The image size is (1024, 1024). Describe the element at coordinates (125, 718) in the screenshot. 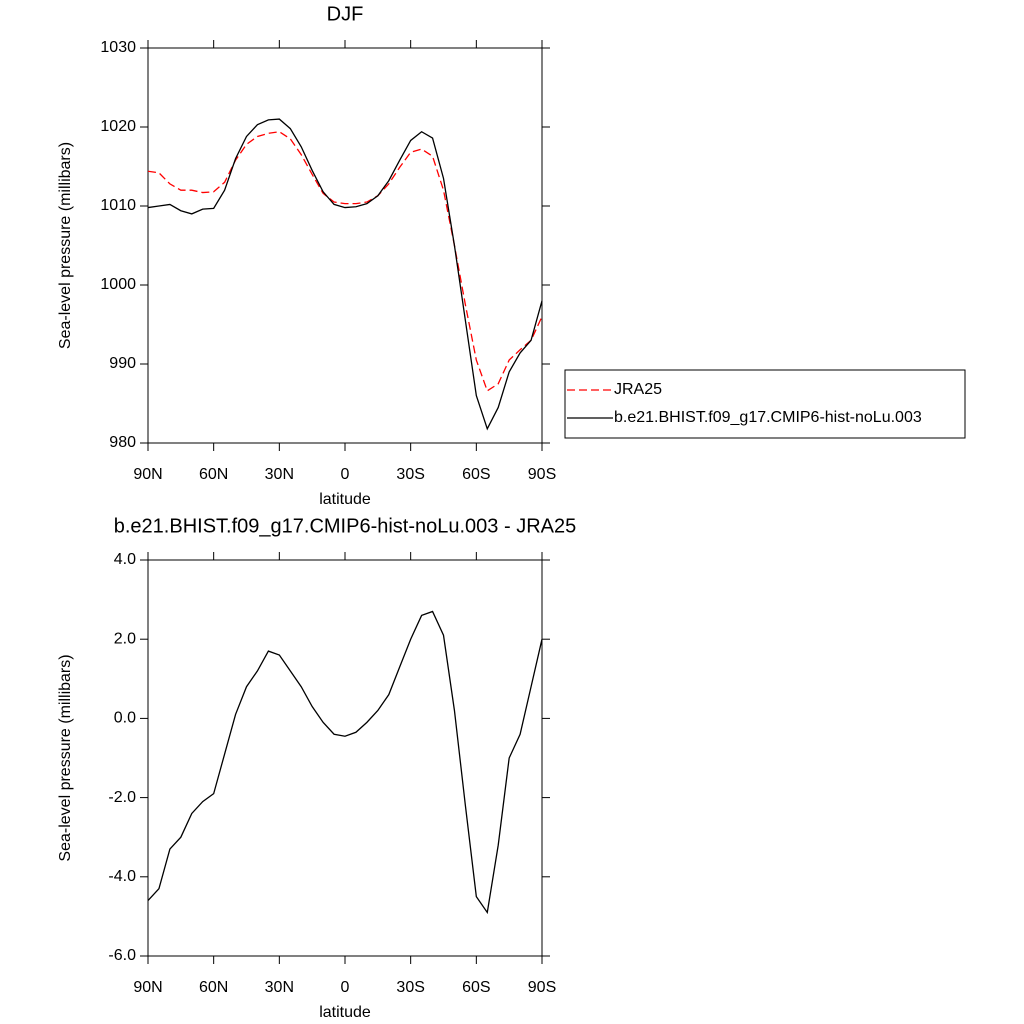

I see `y-tick-label: 0.0` at that location.